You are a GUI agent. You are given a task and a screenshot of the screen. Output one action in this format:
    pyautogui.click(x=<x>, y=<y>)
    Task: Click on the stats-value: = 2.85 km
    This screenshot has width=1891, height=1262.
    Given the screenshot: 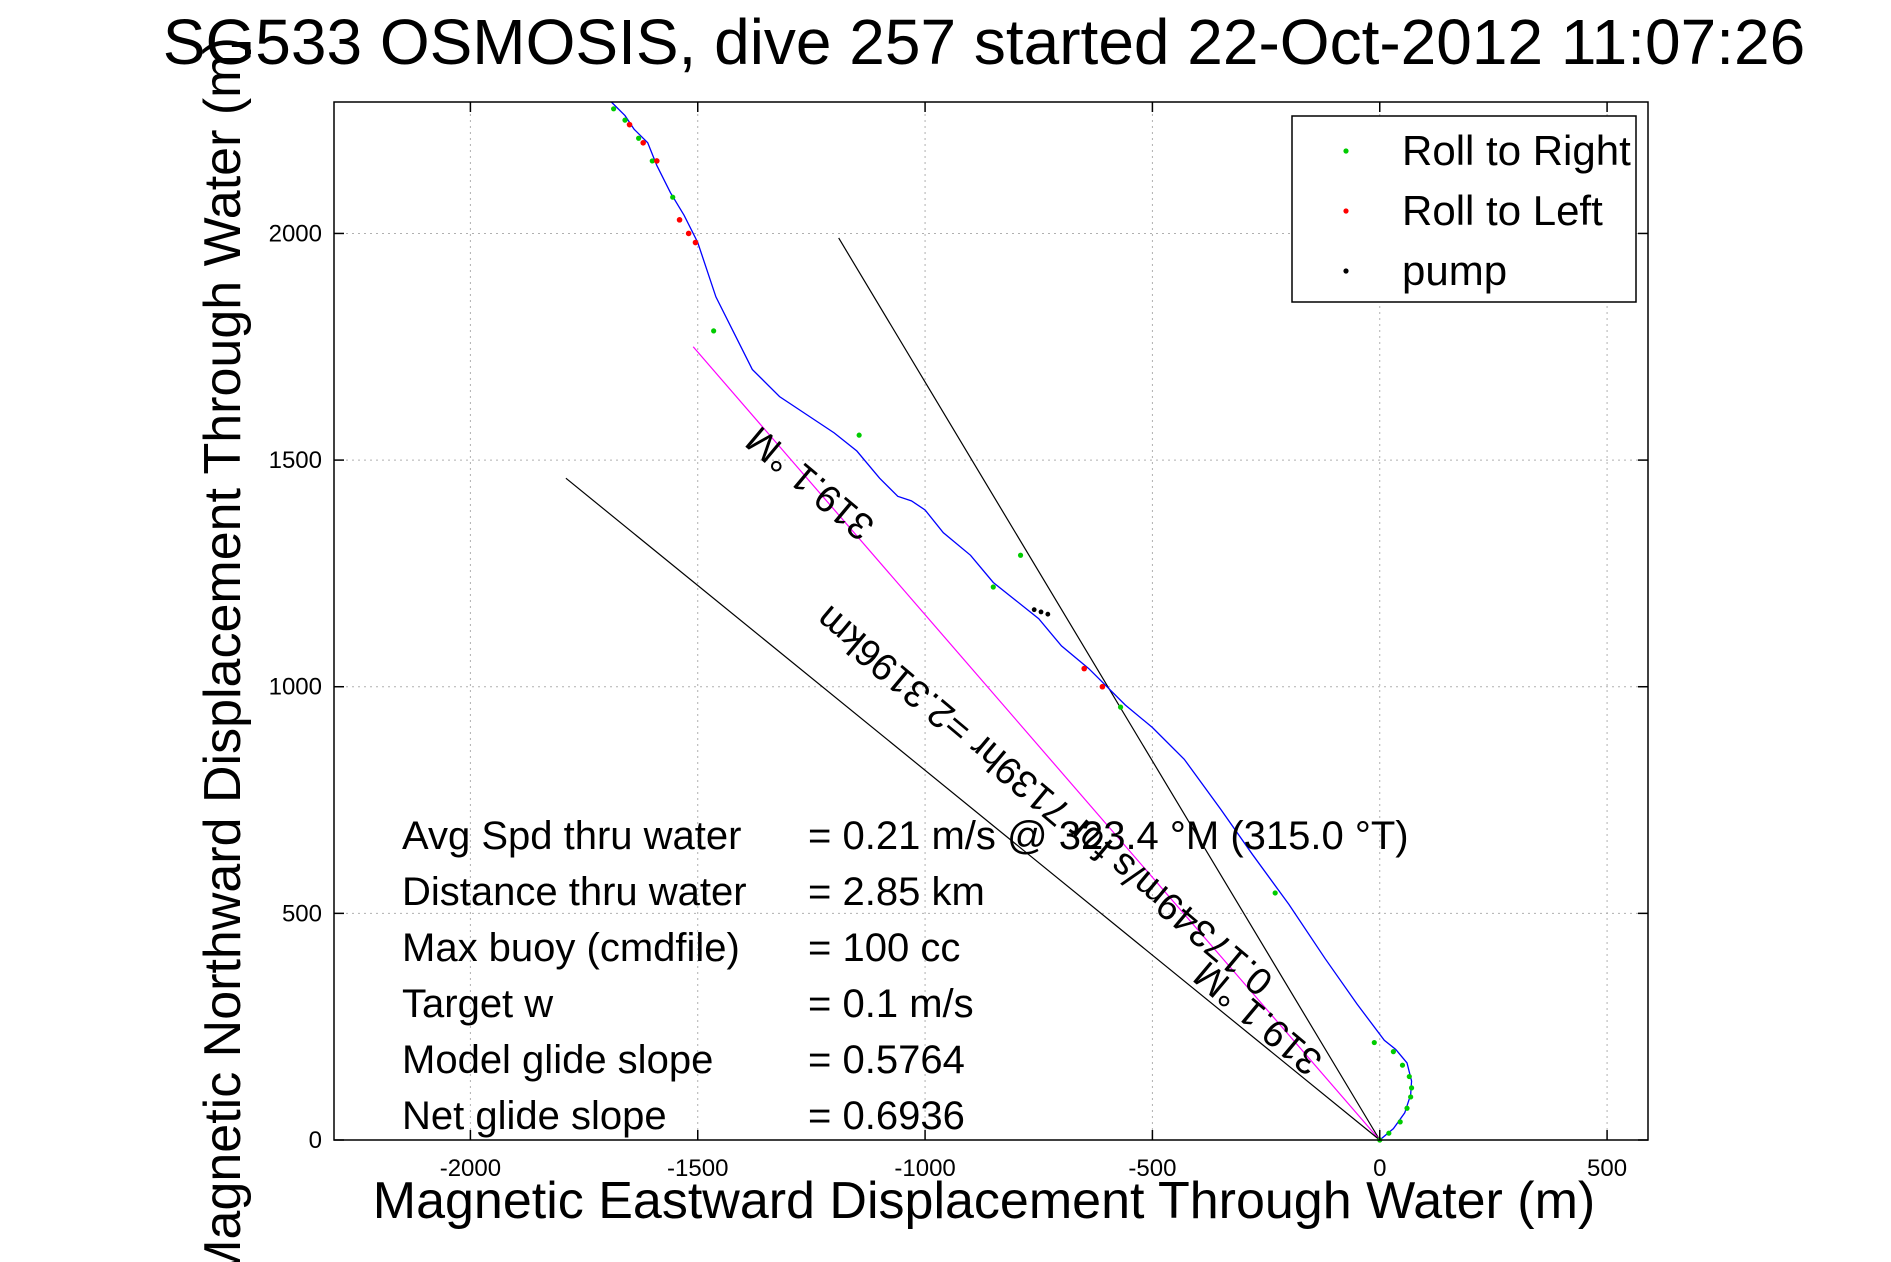 What is the action you would take?
    pyautogui.click(x=896, y=892)
    